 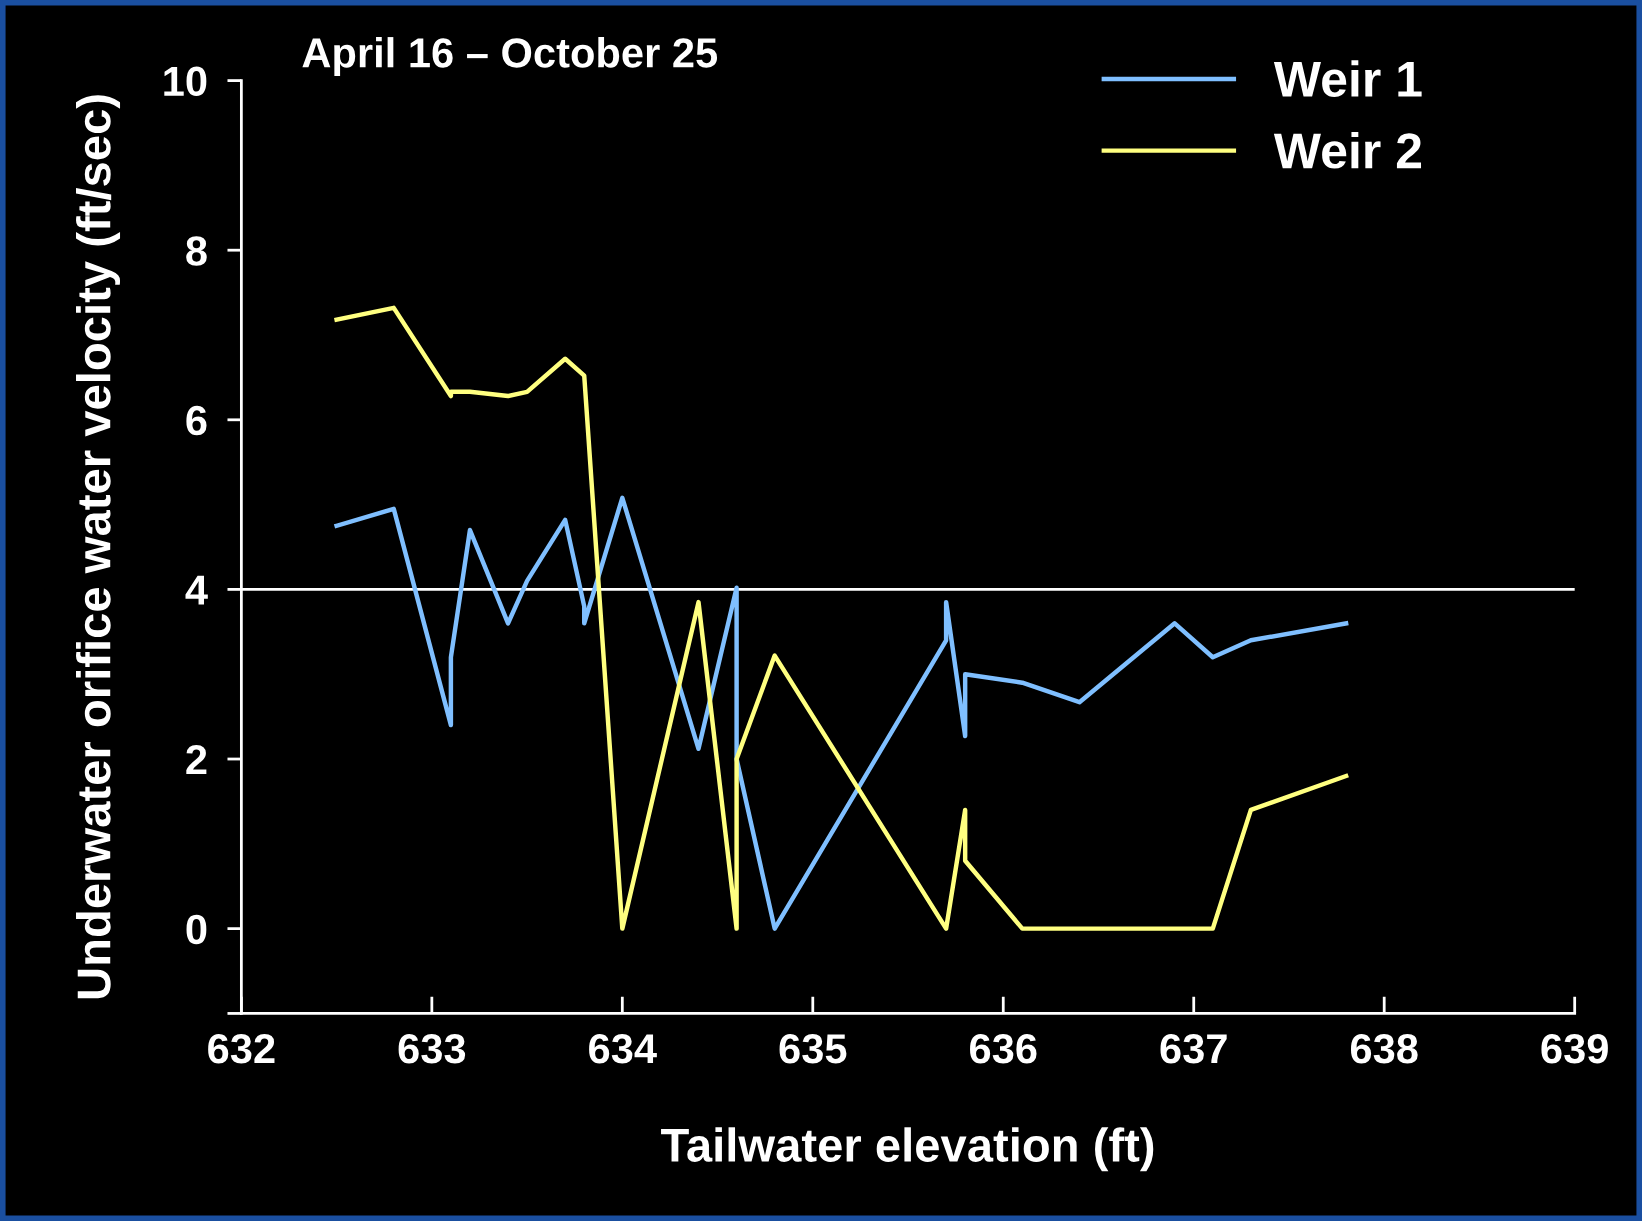 I want to click on y-tick-label: 10, so click(x=185, y=81).